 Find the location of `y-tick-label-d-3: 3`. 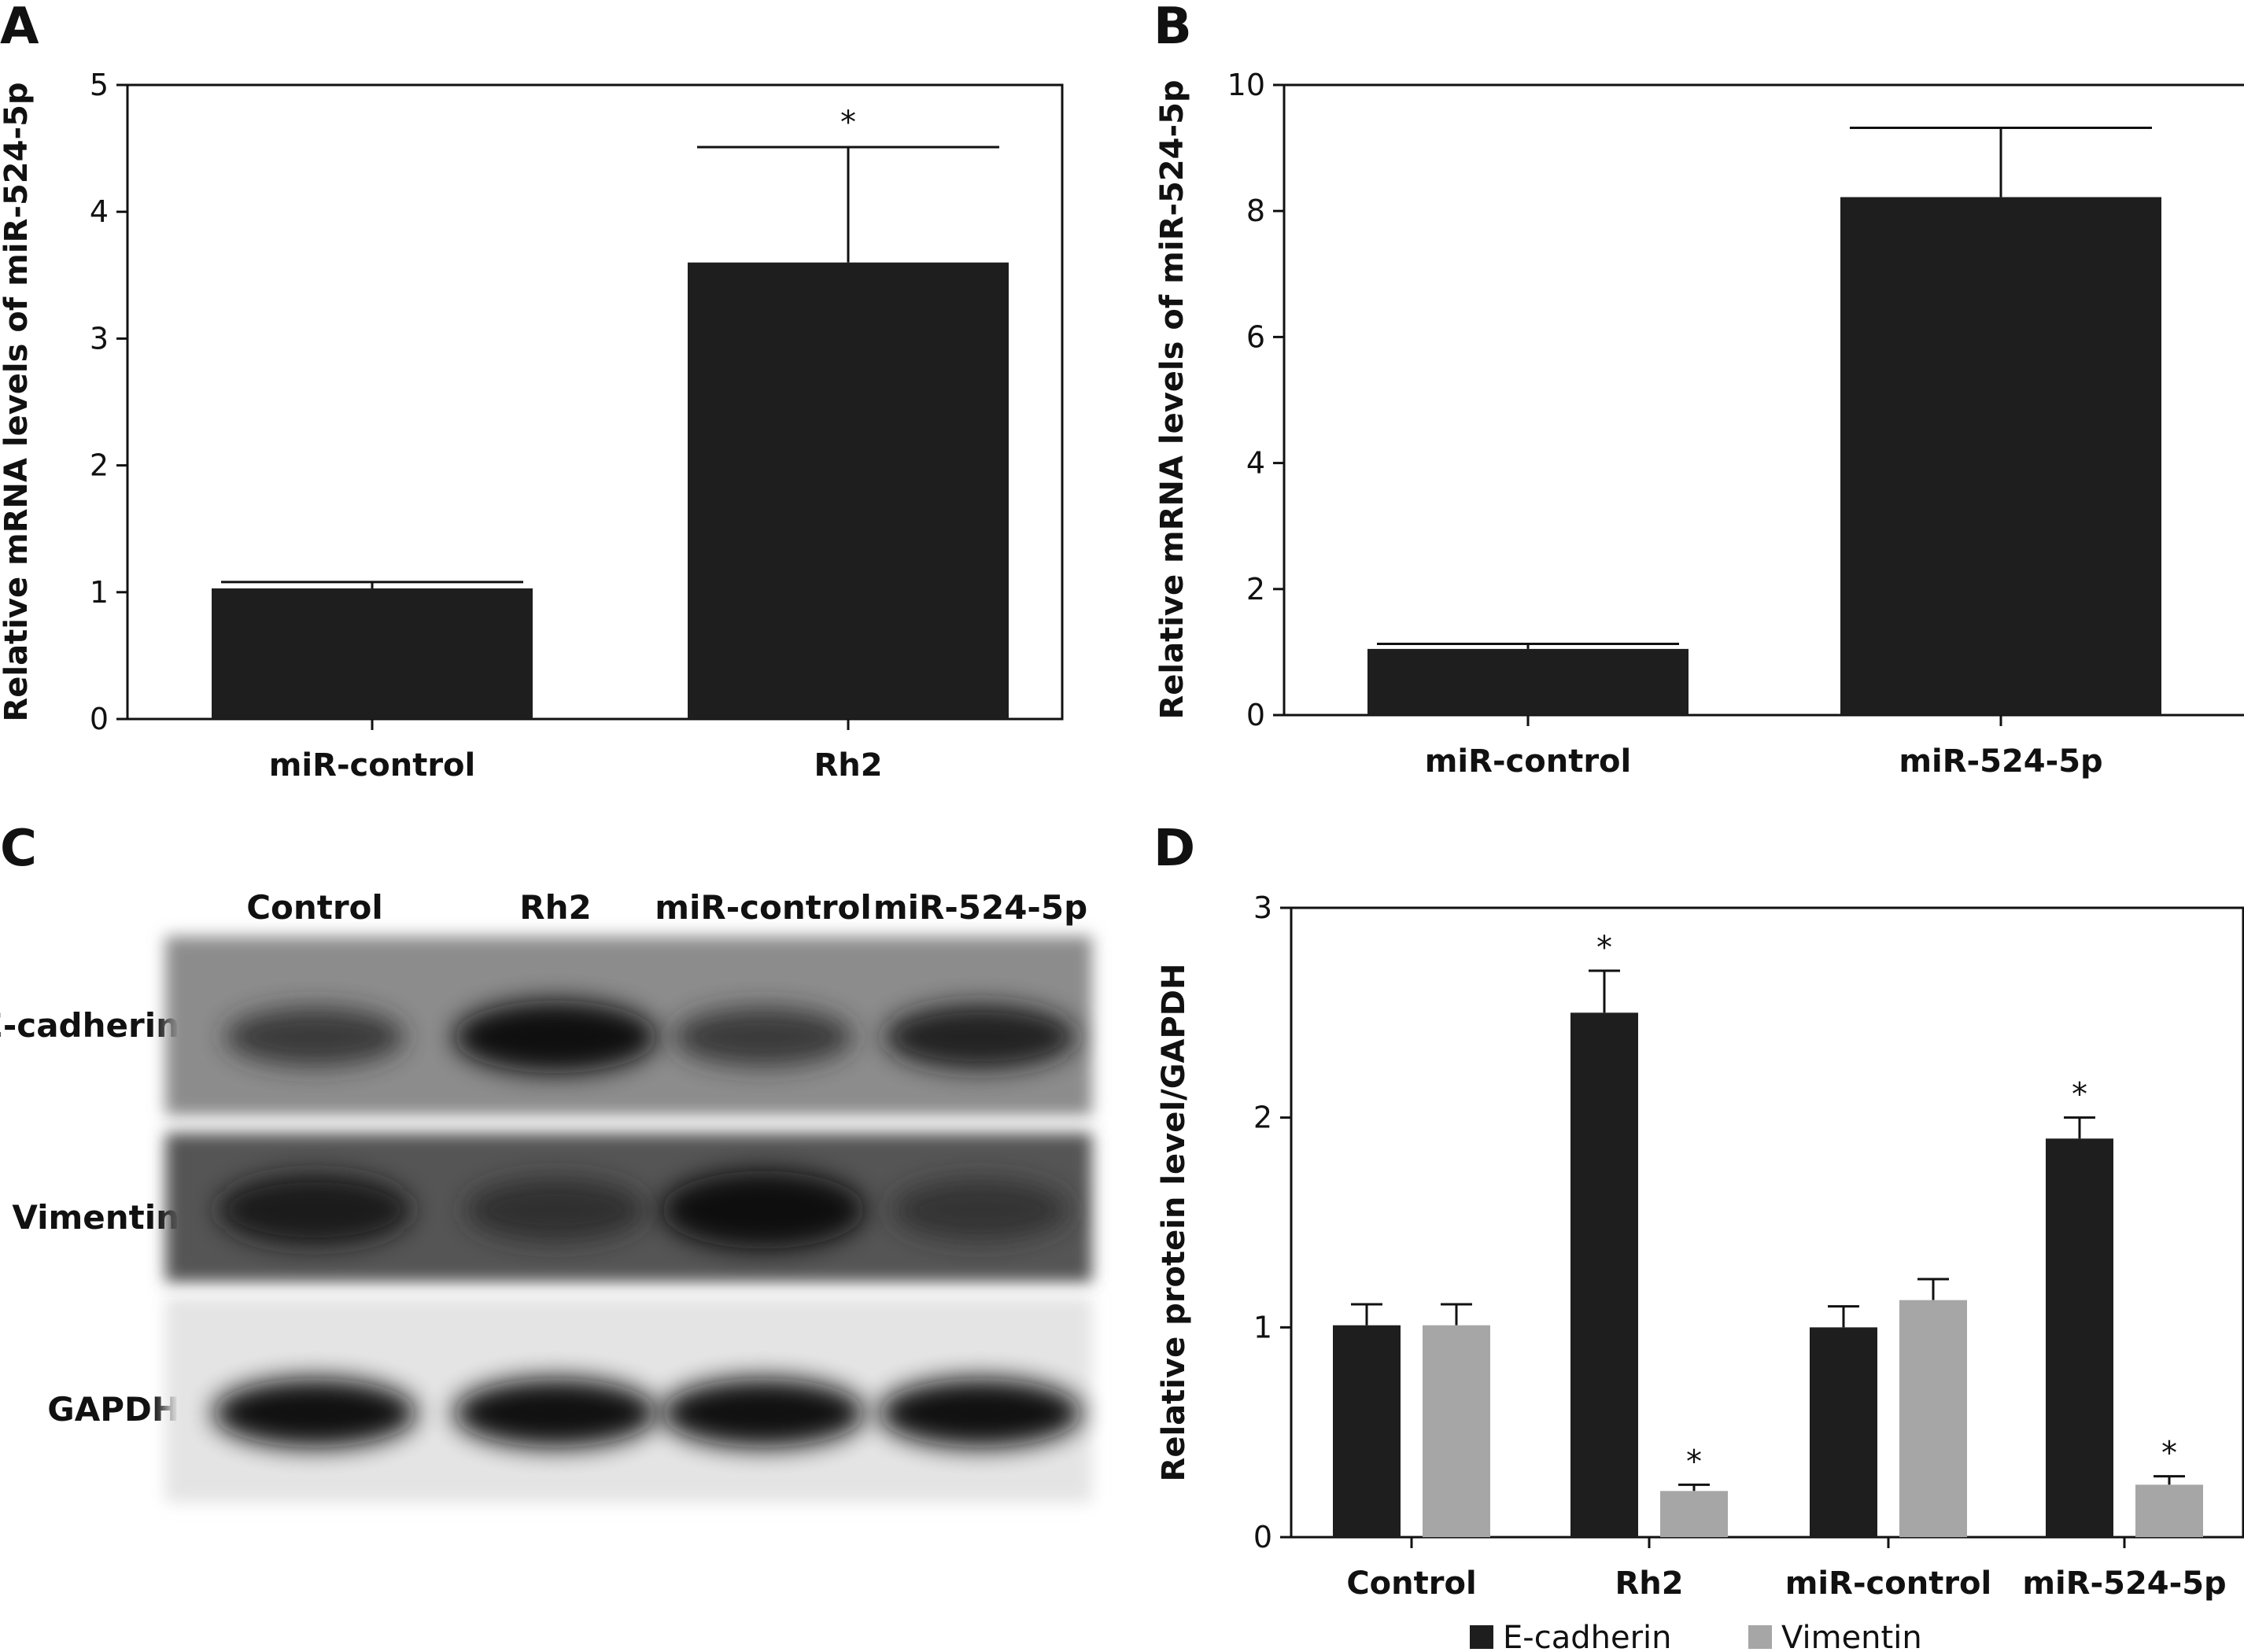

y-tick-label-d-3: 3 is located at coordinates (1263, 908).